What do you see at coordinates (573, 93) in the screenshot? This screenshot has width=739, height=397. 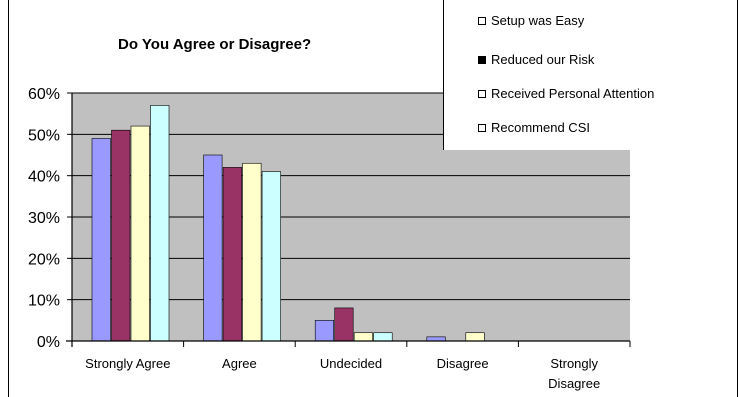 I see `legend-label: Received Personal Attention` at bounding box center [573, 93].